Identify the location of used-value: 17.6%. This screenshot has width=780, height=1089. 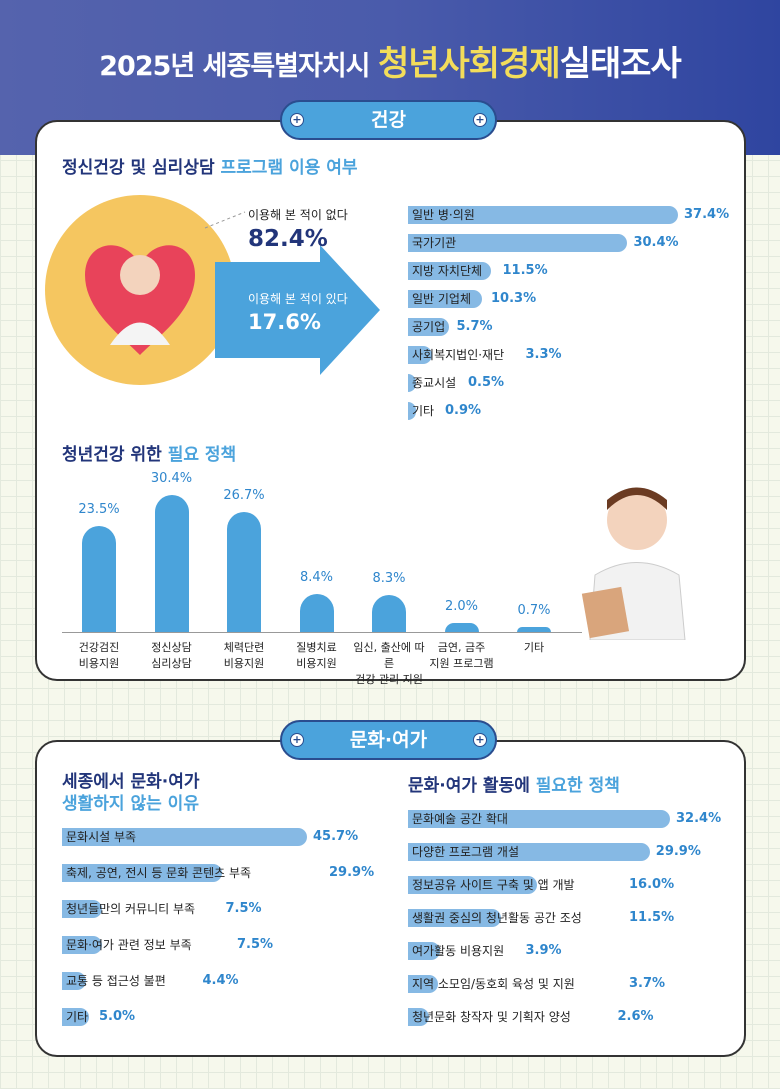
(284, 322).